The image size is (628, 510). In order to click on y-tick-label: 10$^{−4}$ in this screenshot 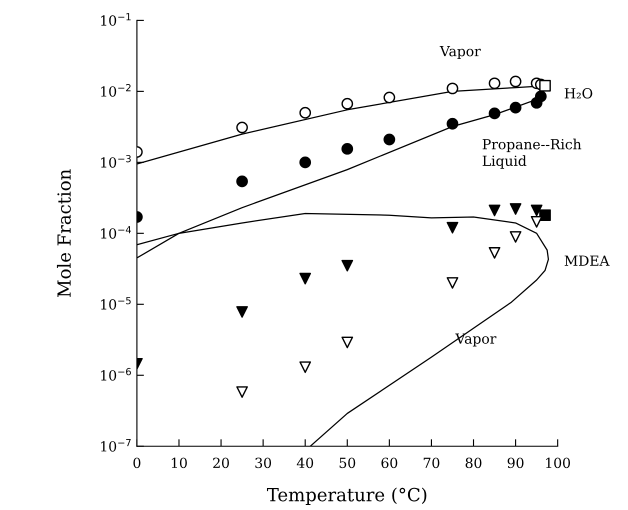, I will do `click(116, 232)`.